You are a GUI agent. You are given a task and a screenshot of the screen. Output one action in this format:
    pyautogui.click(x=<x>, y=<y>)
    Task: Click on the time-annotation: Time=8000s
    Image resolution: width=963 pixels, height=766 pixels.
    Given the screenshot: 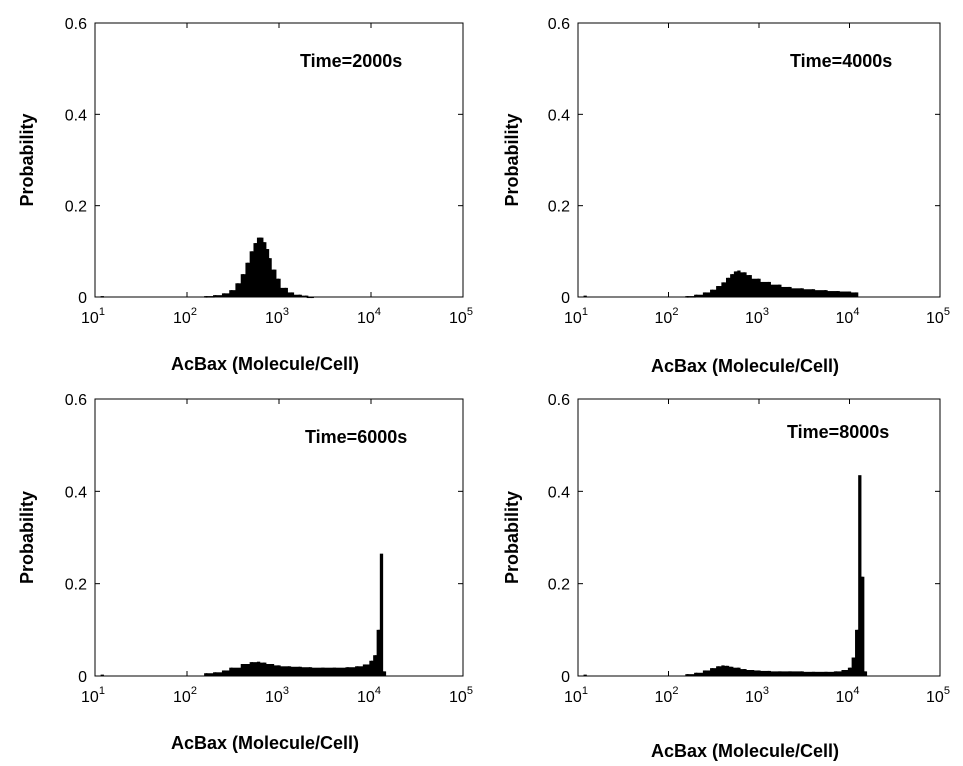 What is the action you would take?
    pyautogui.click(x=838, y=432)
    